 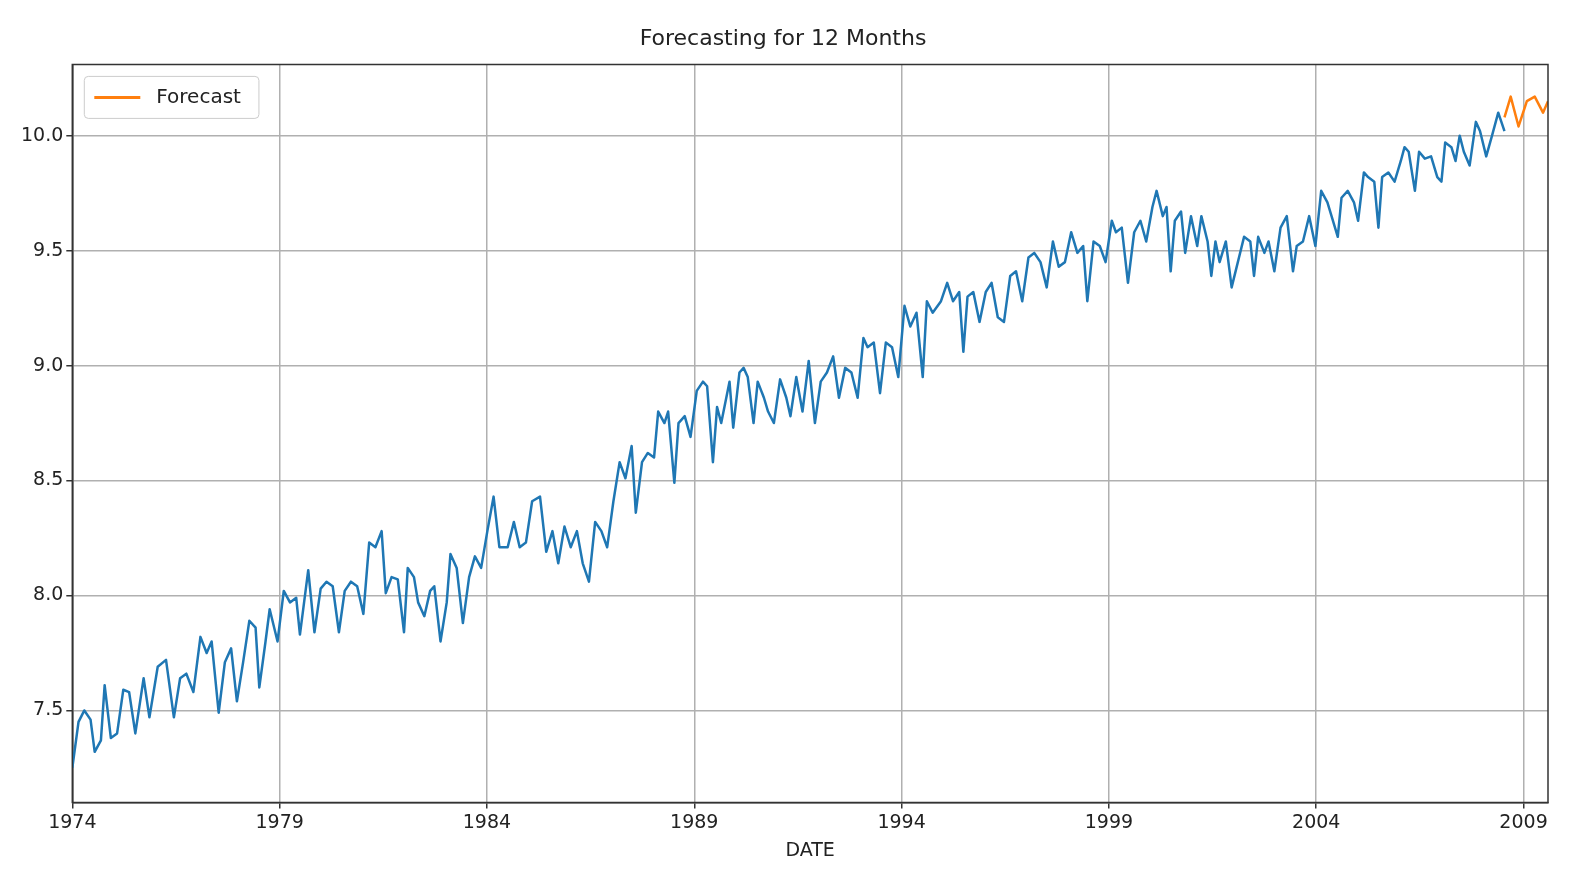 I want to click on y-tick-label: 10.0, so click(x=42, y=133).